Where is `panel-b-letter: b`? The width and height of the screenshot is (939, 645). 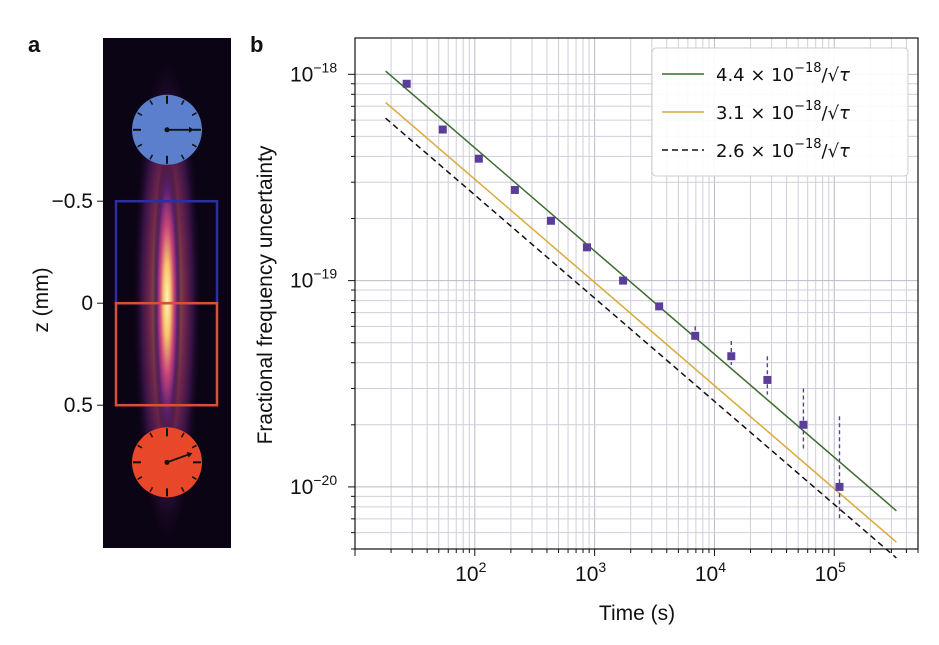
panel-b-letter: b is located at coordinates (256, 44).